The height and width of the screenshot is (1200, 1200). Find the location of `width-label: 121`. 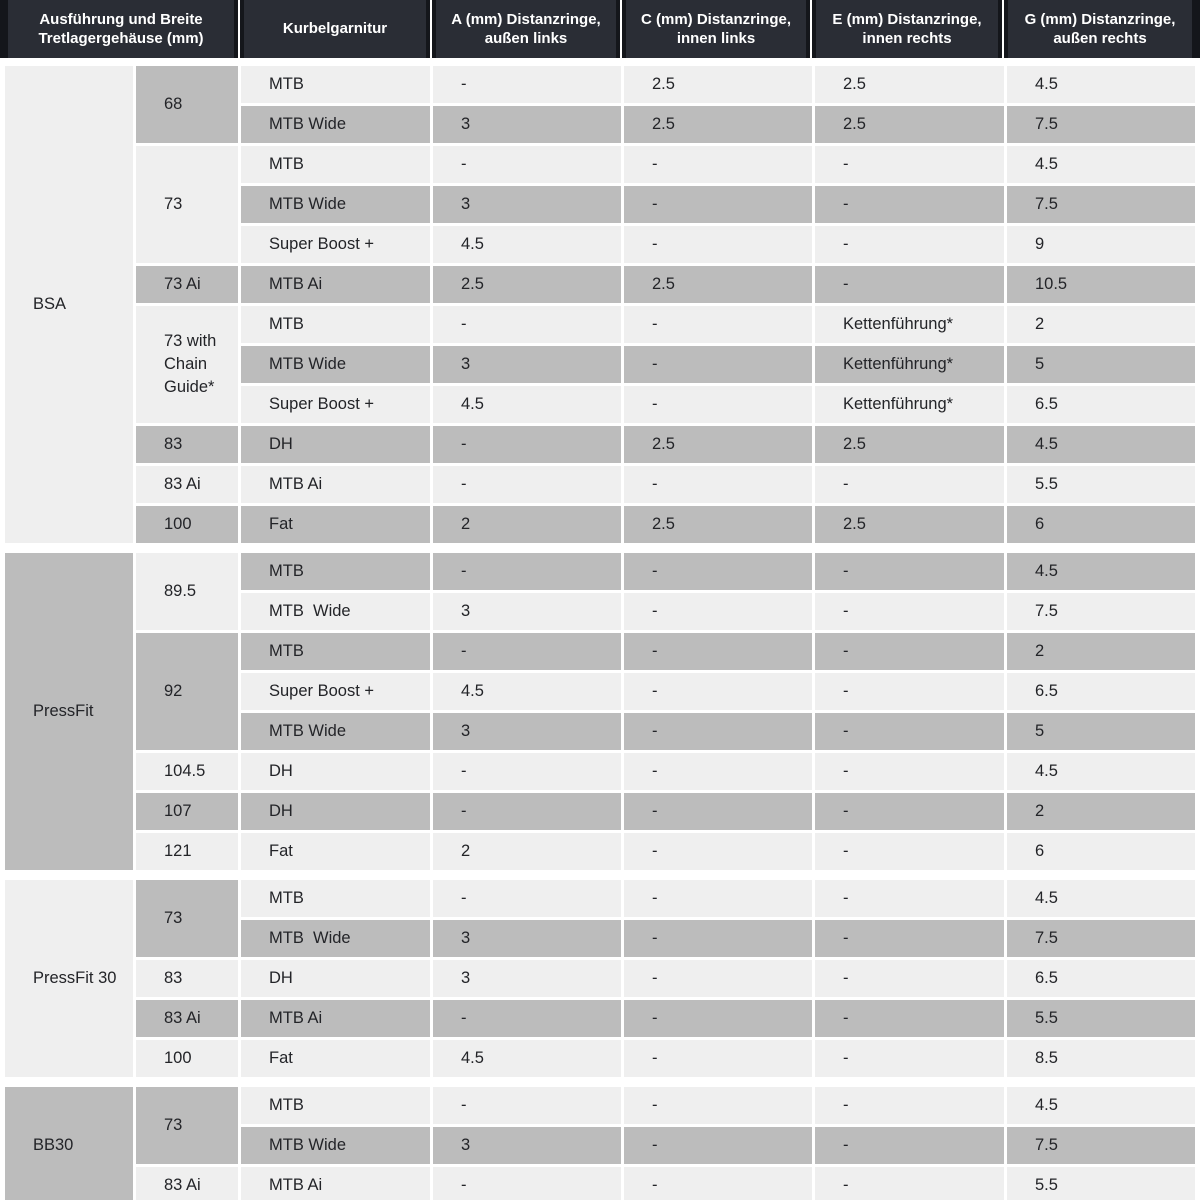

width-label: 121 is located at coordinates (187, 851).